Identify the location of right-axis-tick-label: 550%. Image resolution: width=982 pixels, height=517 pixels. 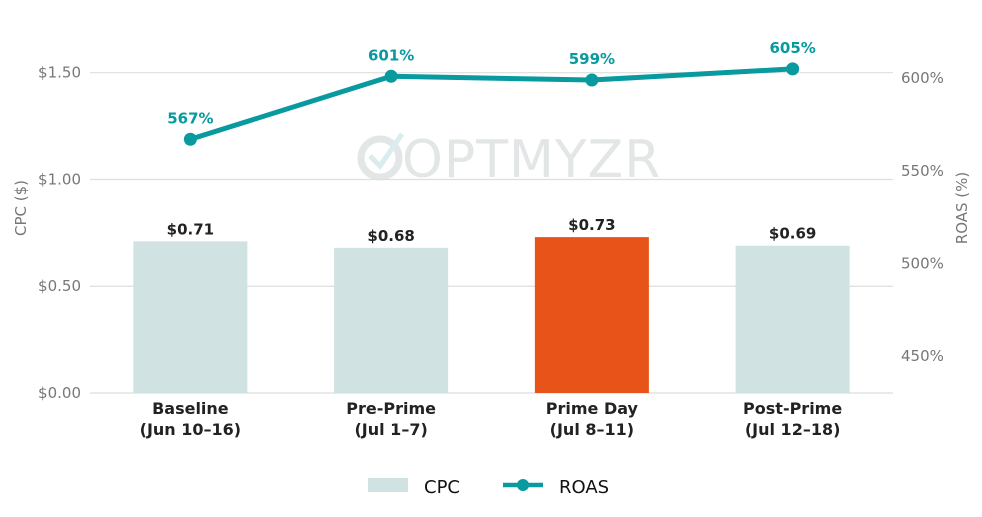
(922, 171).